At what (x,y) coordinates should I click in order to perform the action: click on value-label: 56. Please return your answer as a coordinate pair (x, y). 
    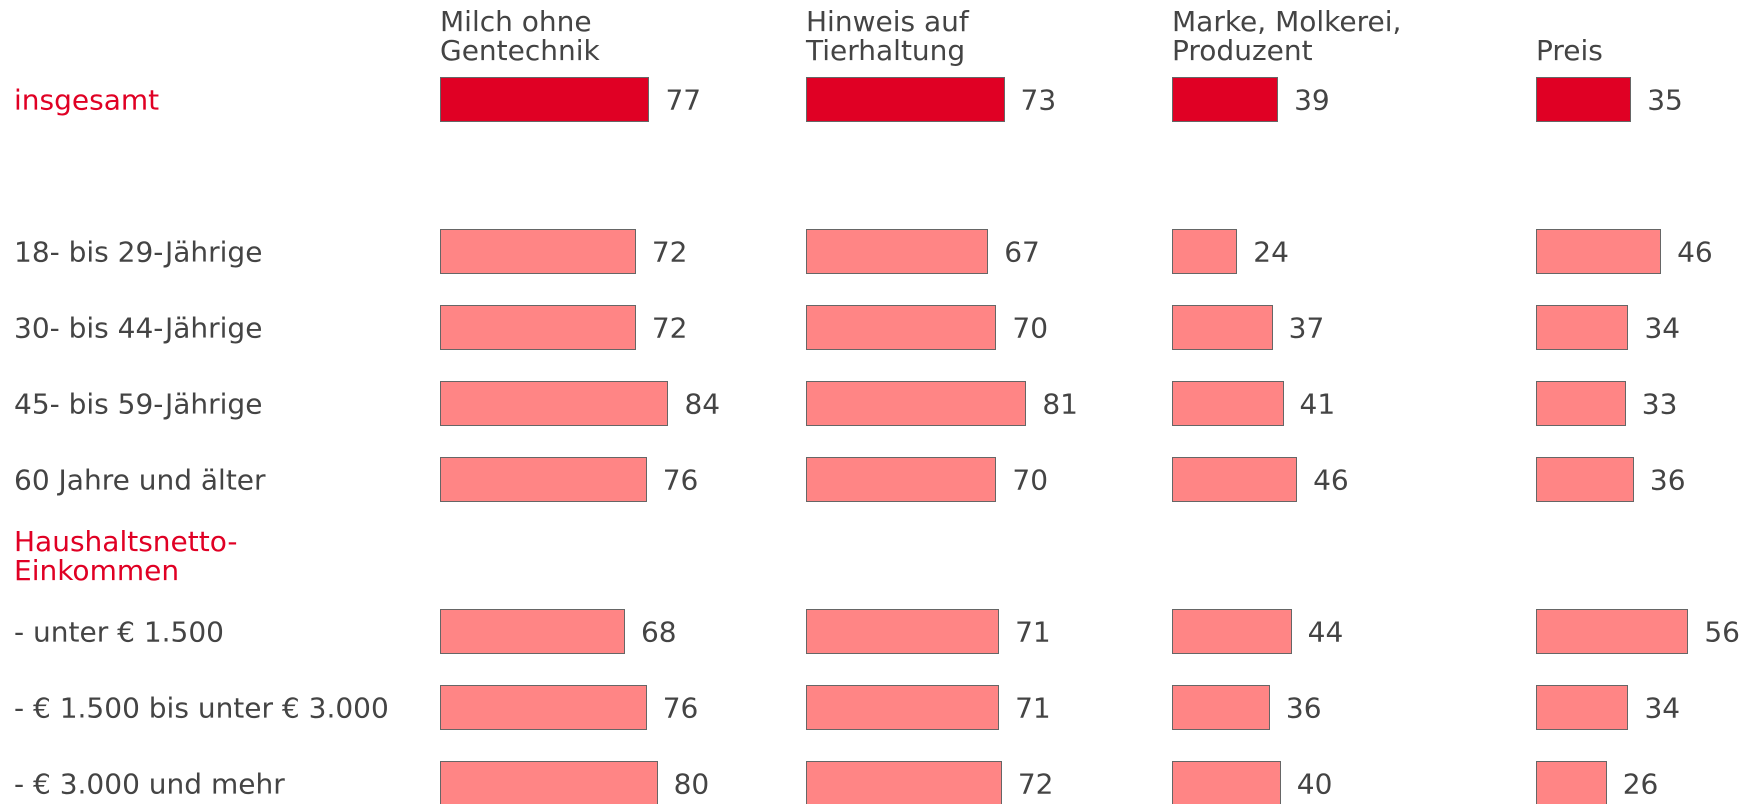
    Looking at the image, I should click on (1722, 631).